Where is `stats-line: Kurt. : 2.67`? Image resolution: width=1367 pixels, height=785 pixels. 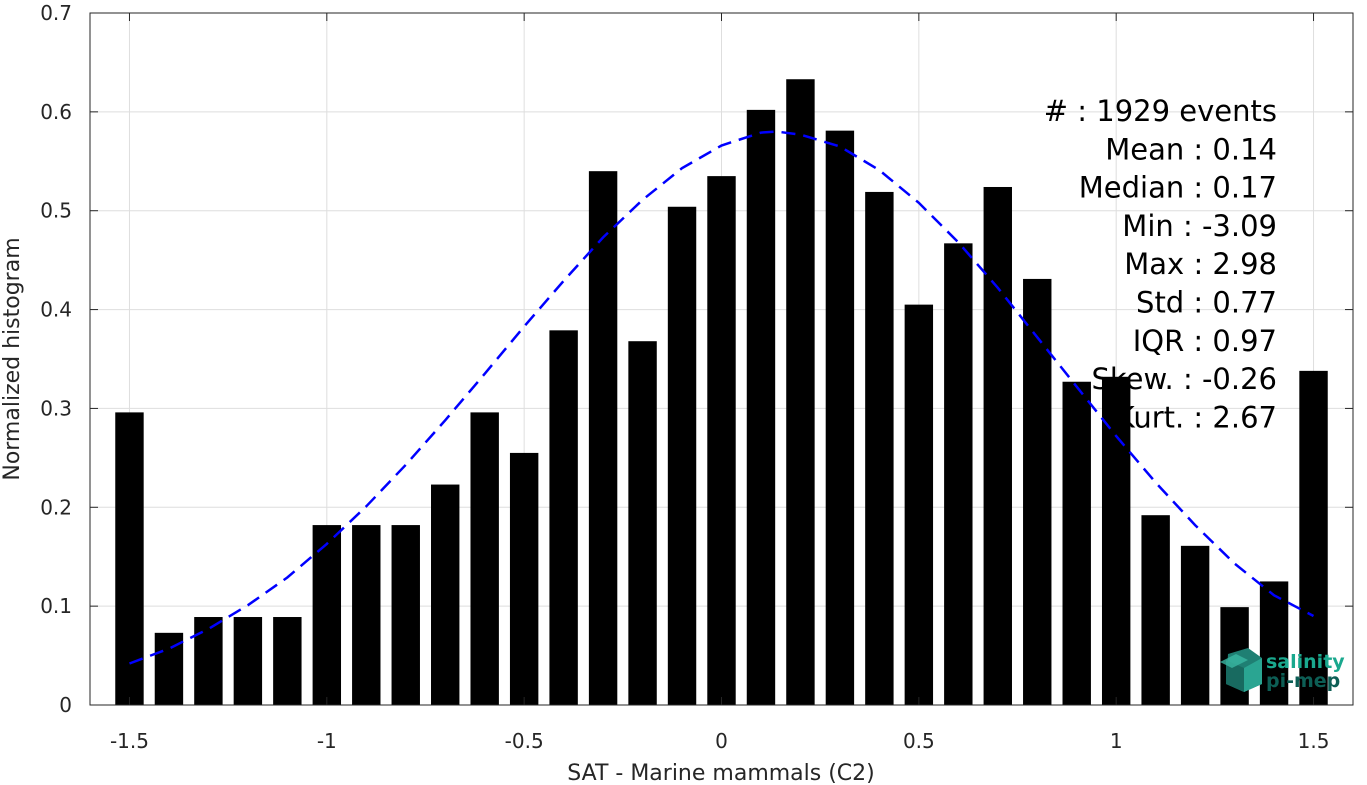
stats-line: Kurt. : 2.67 is located at coordinates (1196, 417).